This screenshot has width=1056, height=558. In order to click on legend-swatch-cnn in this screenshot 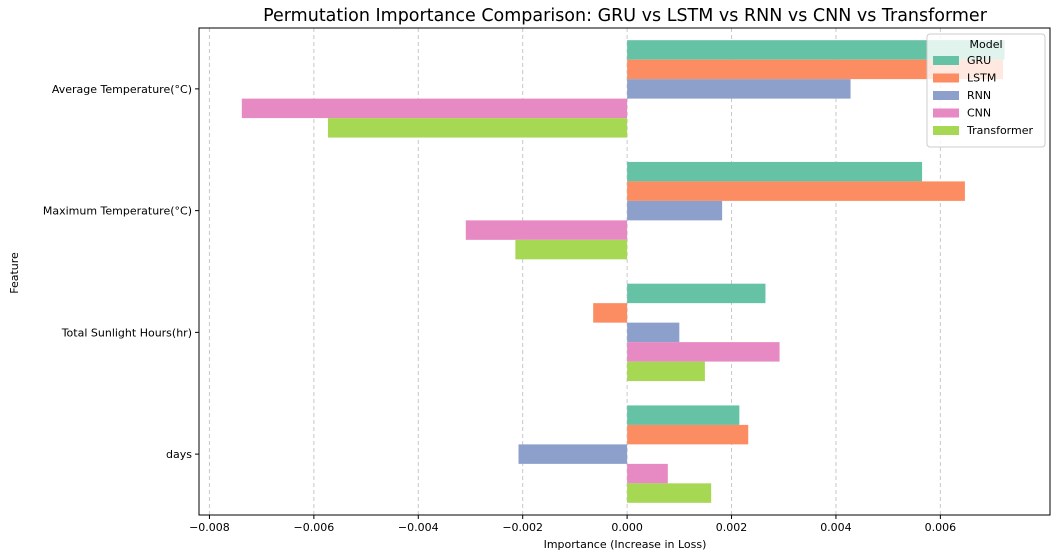, I will do `click(946, 113)`.